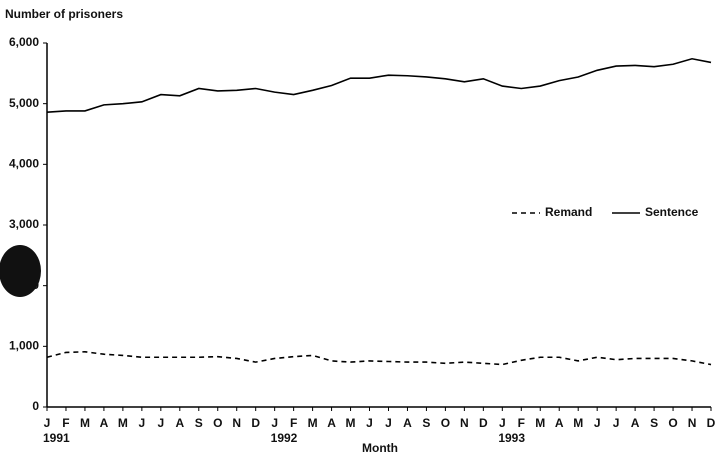 The image size is (719, 456). I want to click on y-tick-label: 3,000, so click(24, 224).